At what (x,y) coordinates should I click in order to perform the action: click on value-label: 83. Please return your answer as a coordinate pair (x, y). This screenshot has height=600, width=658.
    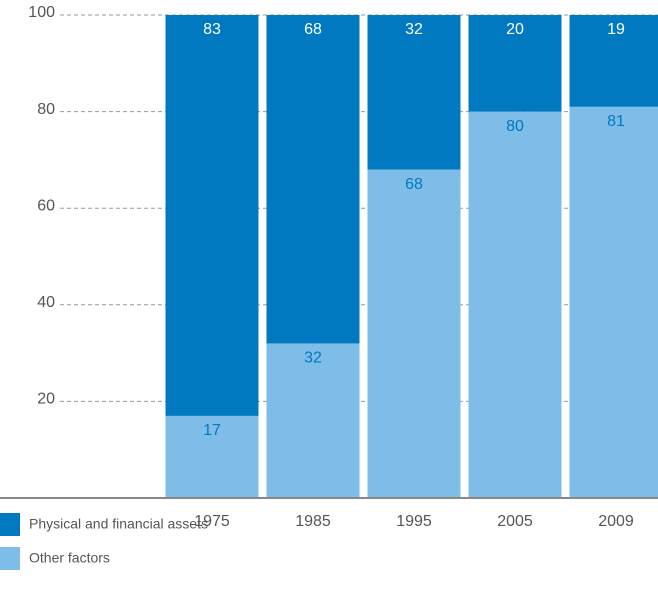
    Looking at the image, I should click on (212, 29).